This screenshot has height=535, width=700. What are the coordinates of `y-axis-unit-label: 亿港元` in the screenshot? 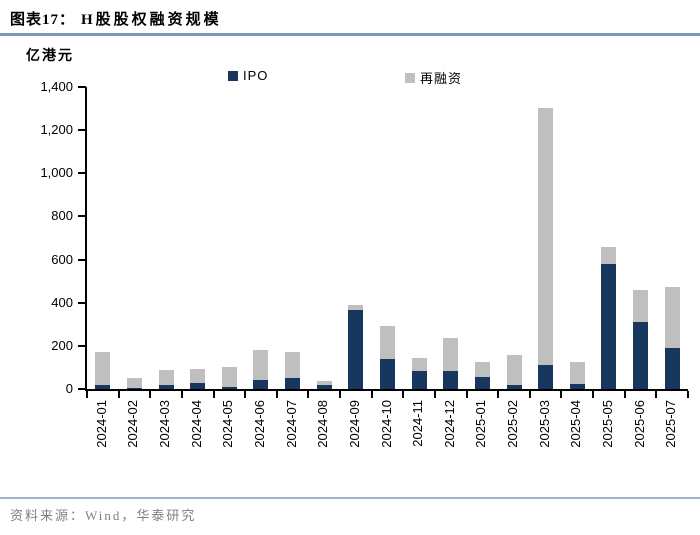 It's located at (50, 56).